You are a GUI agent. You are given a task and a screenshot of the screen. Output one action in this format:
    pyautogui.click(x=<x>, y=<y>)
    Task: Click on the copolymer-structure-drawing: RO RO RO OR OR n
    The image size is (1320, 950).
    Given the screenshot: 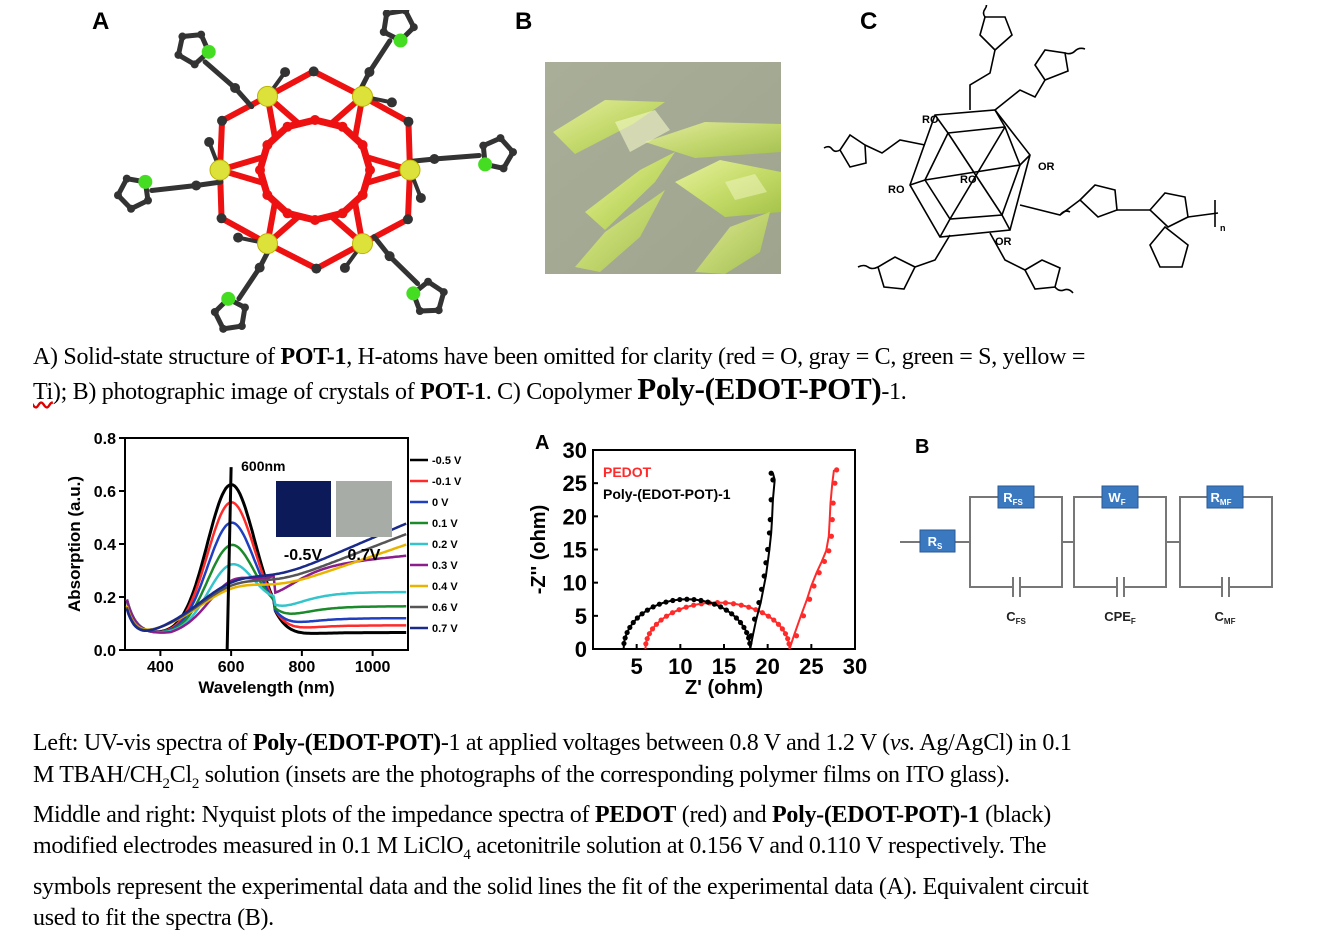 What is the action you would take?
    pyautogui.click(x=1024, y=149)
    